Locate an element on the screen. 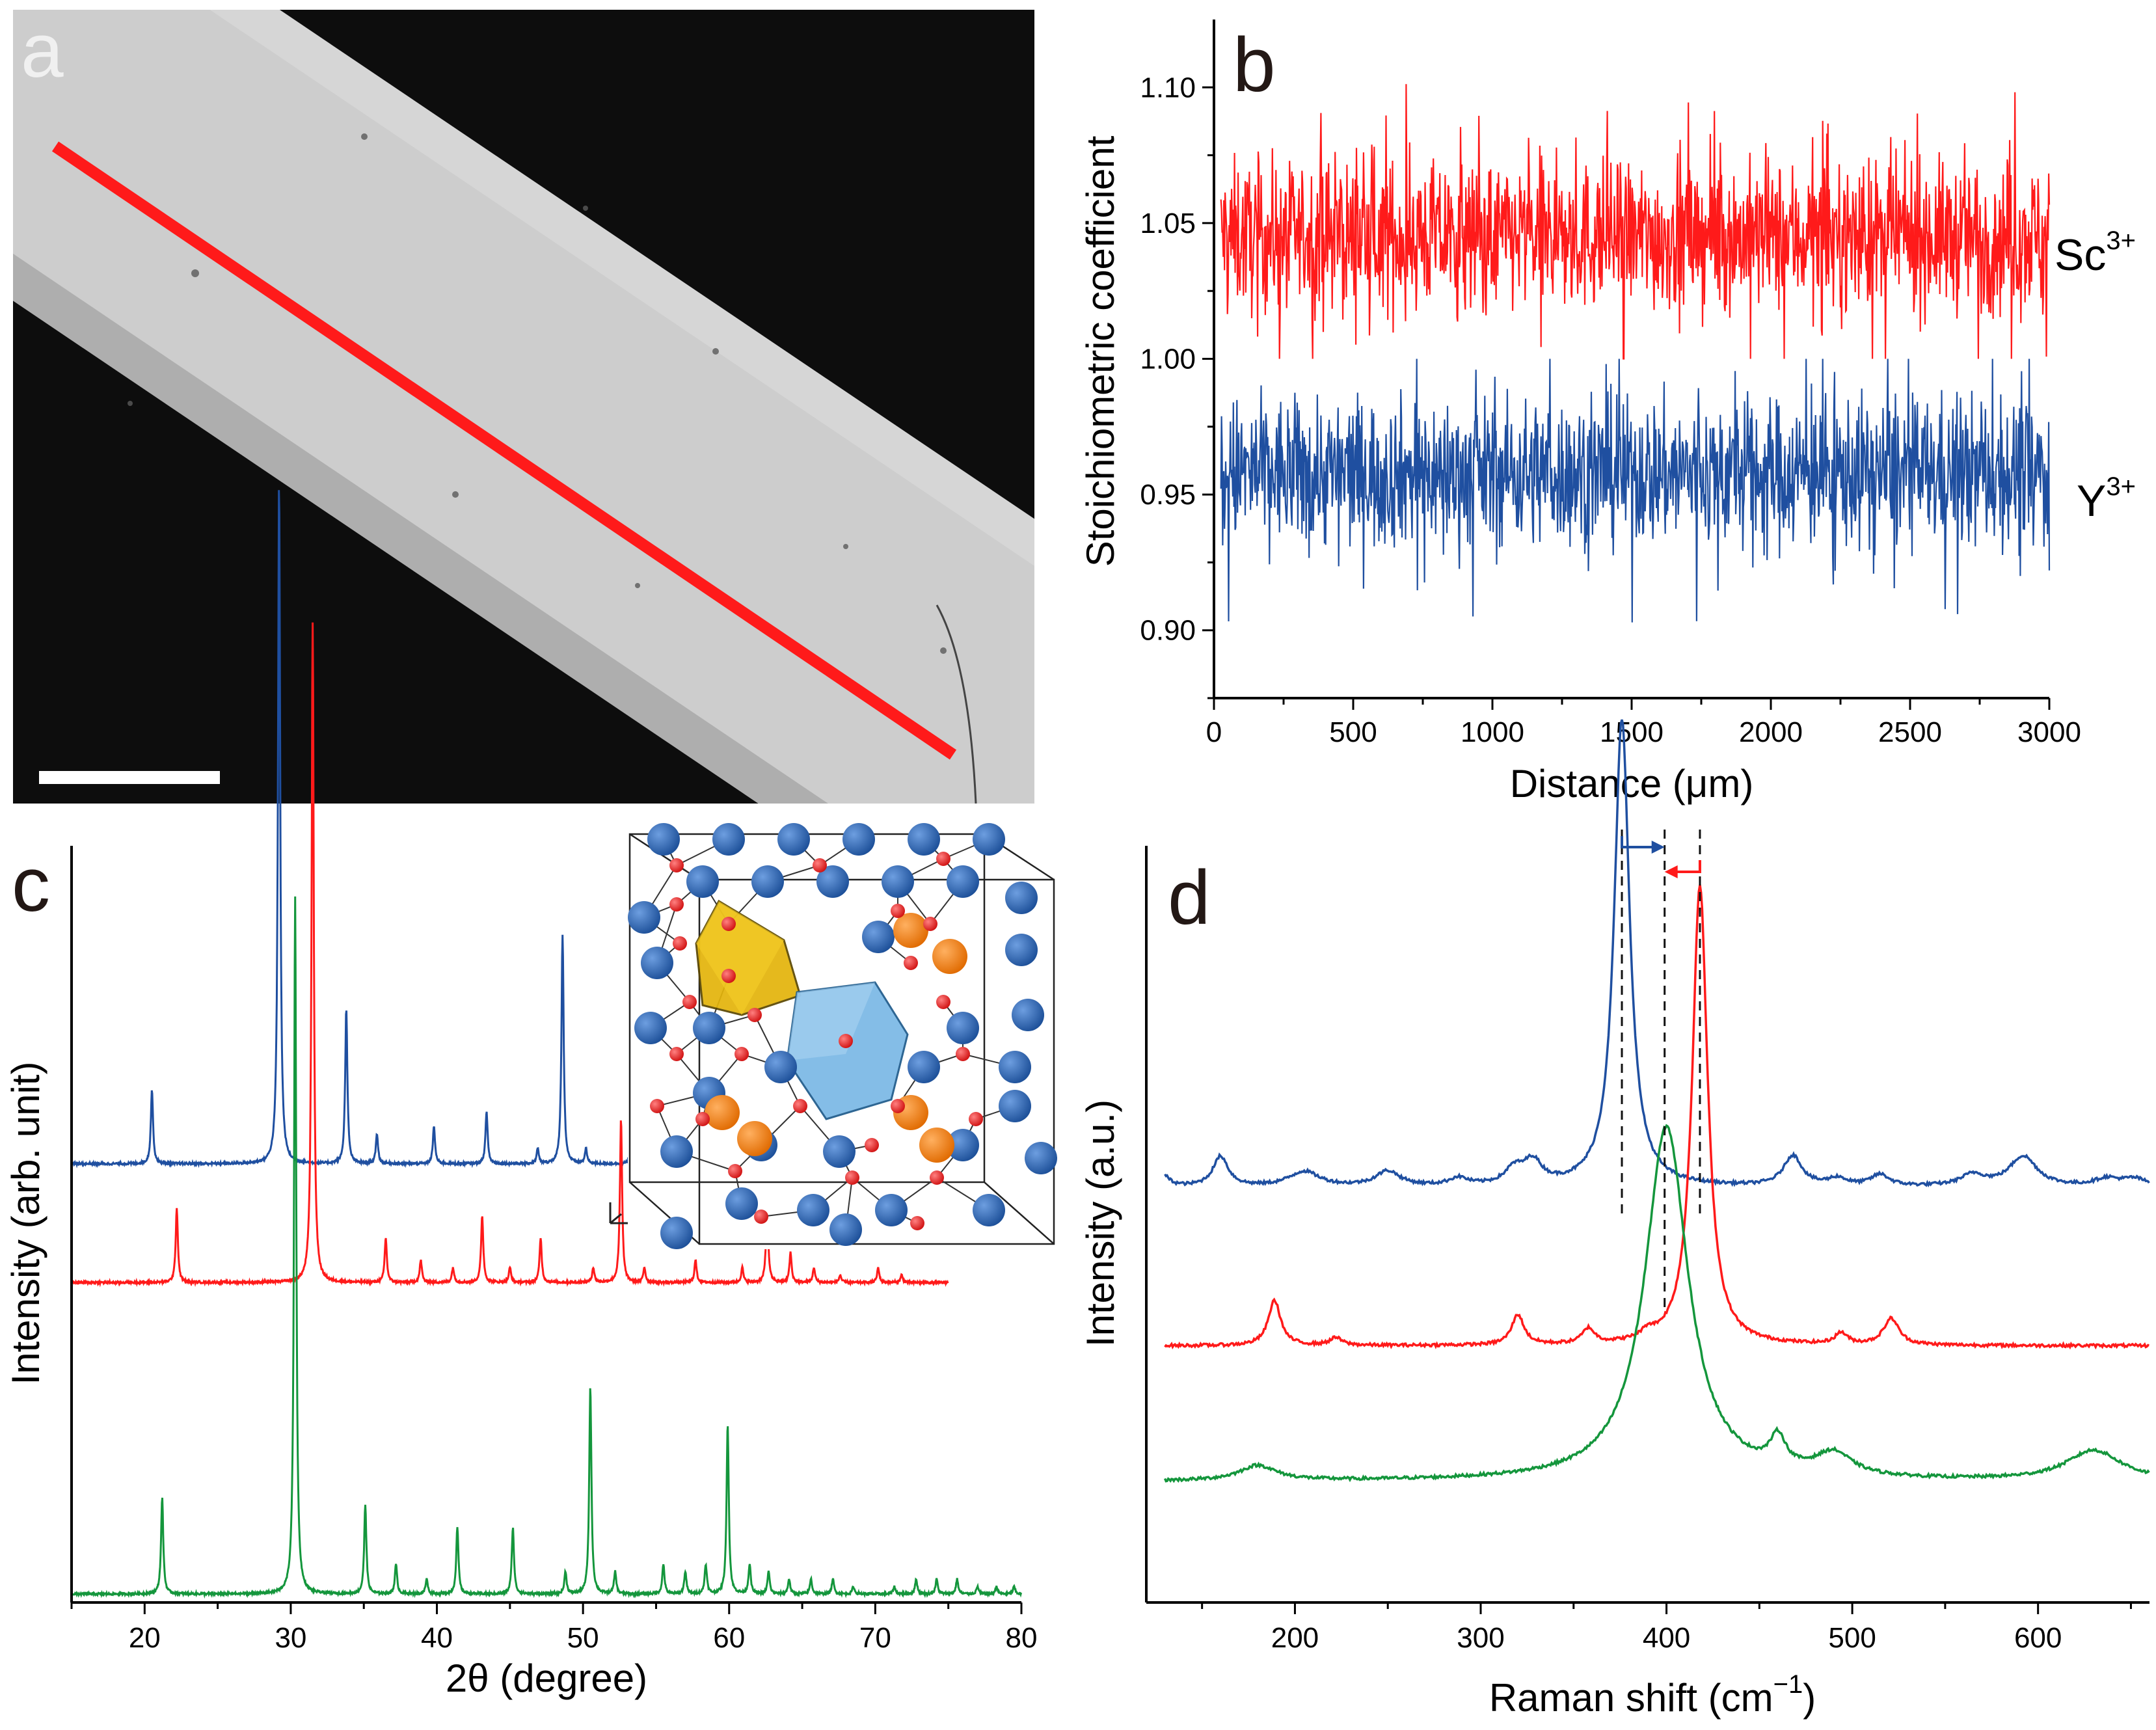 This screenshot has width=2156, height=1730. panel-c-xtick-label: 70 is located at coordinates (875, 1638).